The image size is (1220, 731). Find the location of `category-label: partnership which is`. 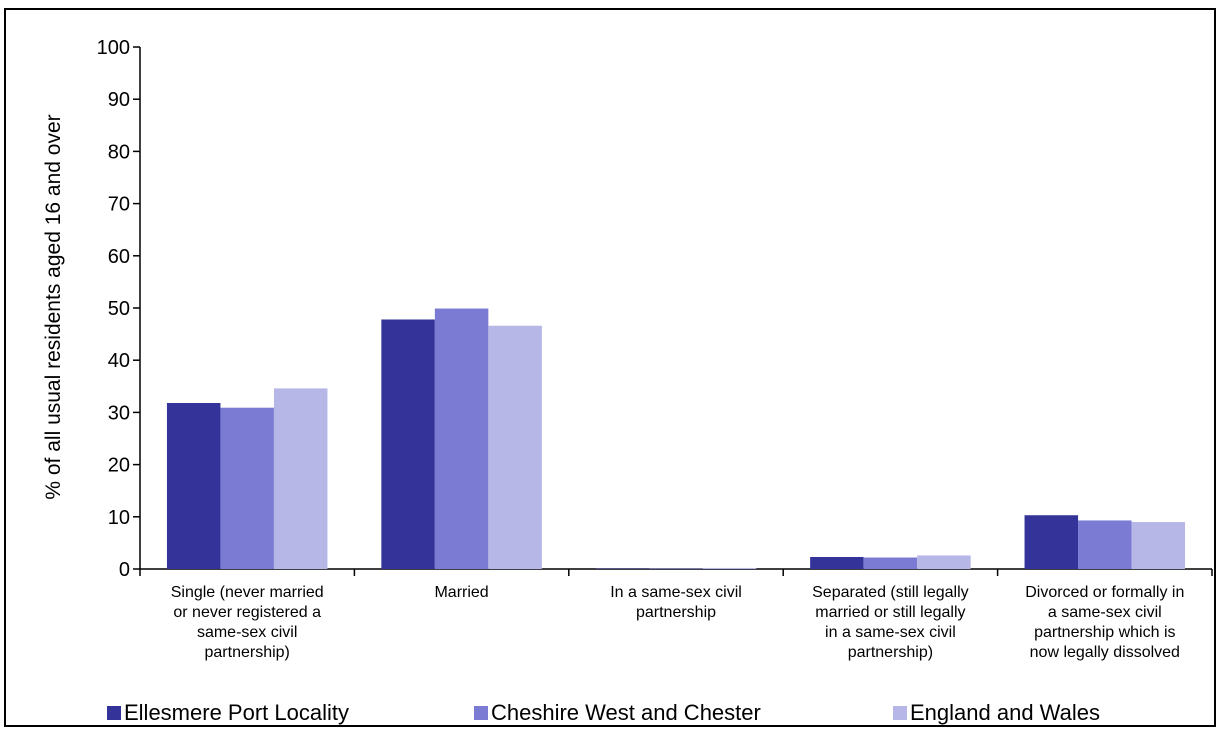

category-label: partnership which is is located at coordinates (1104, 632).